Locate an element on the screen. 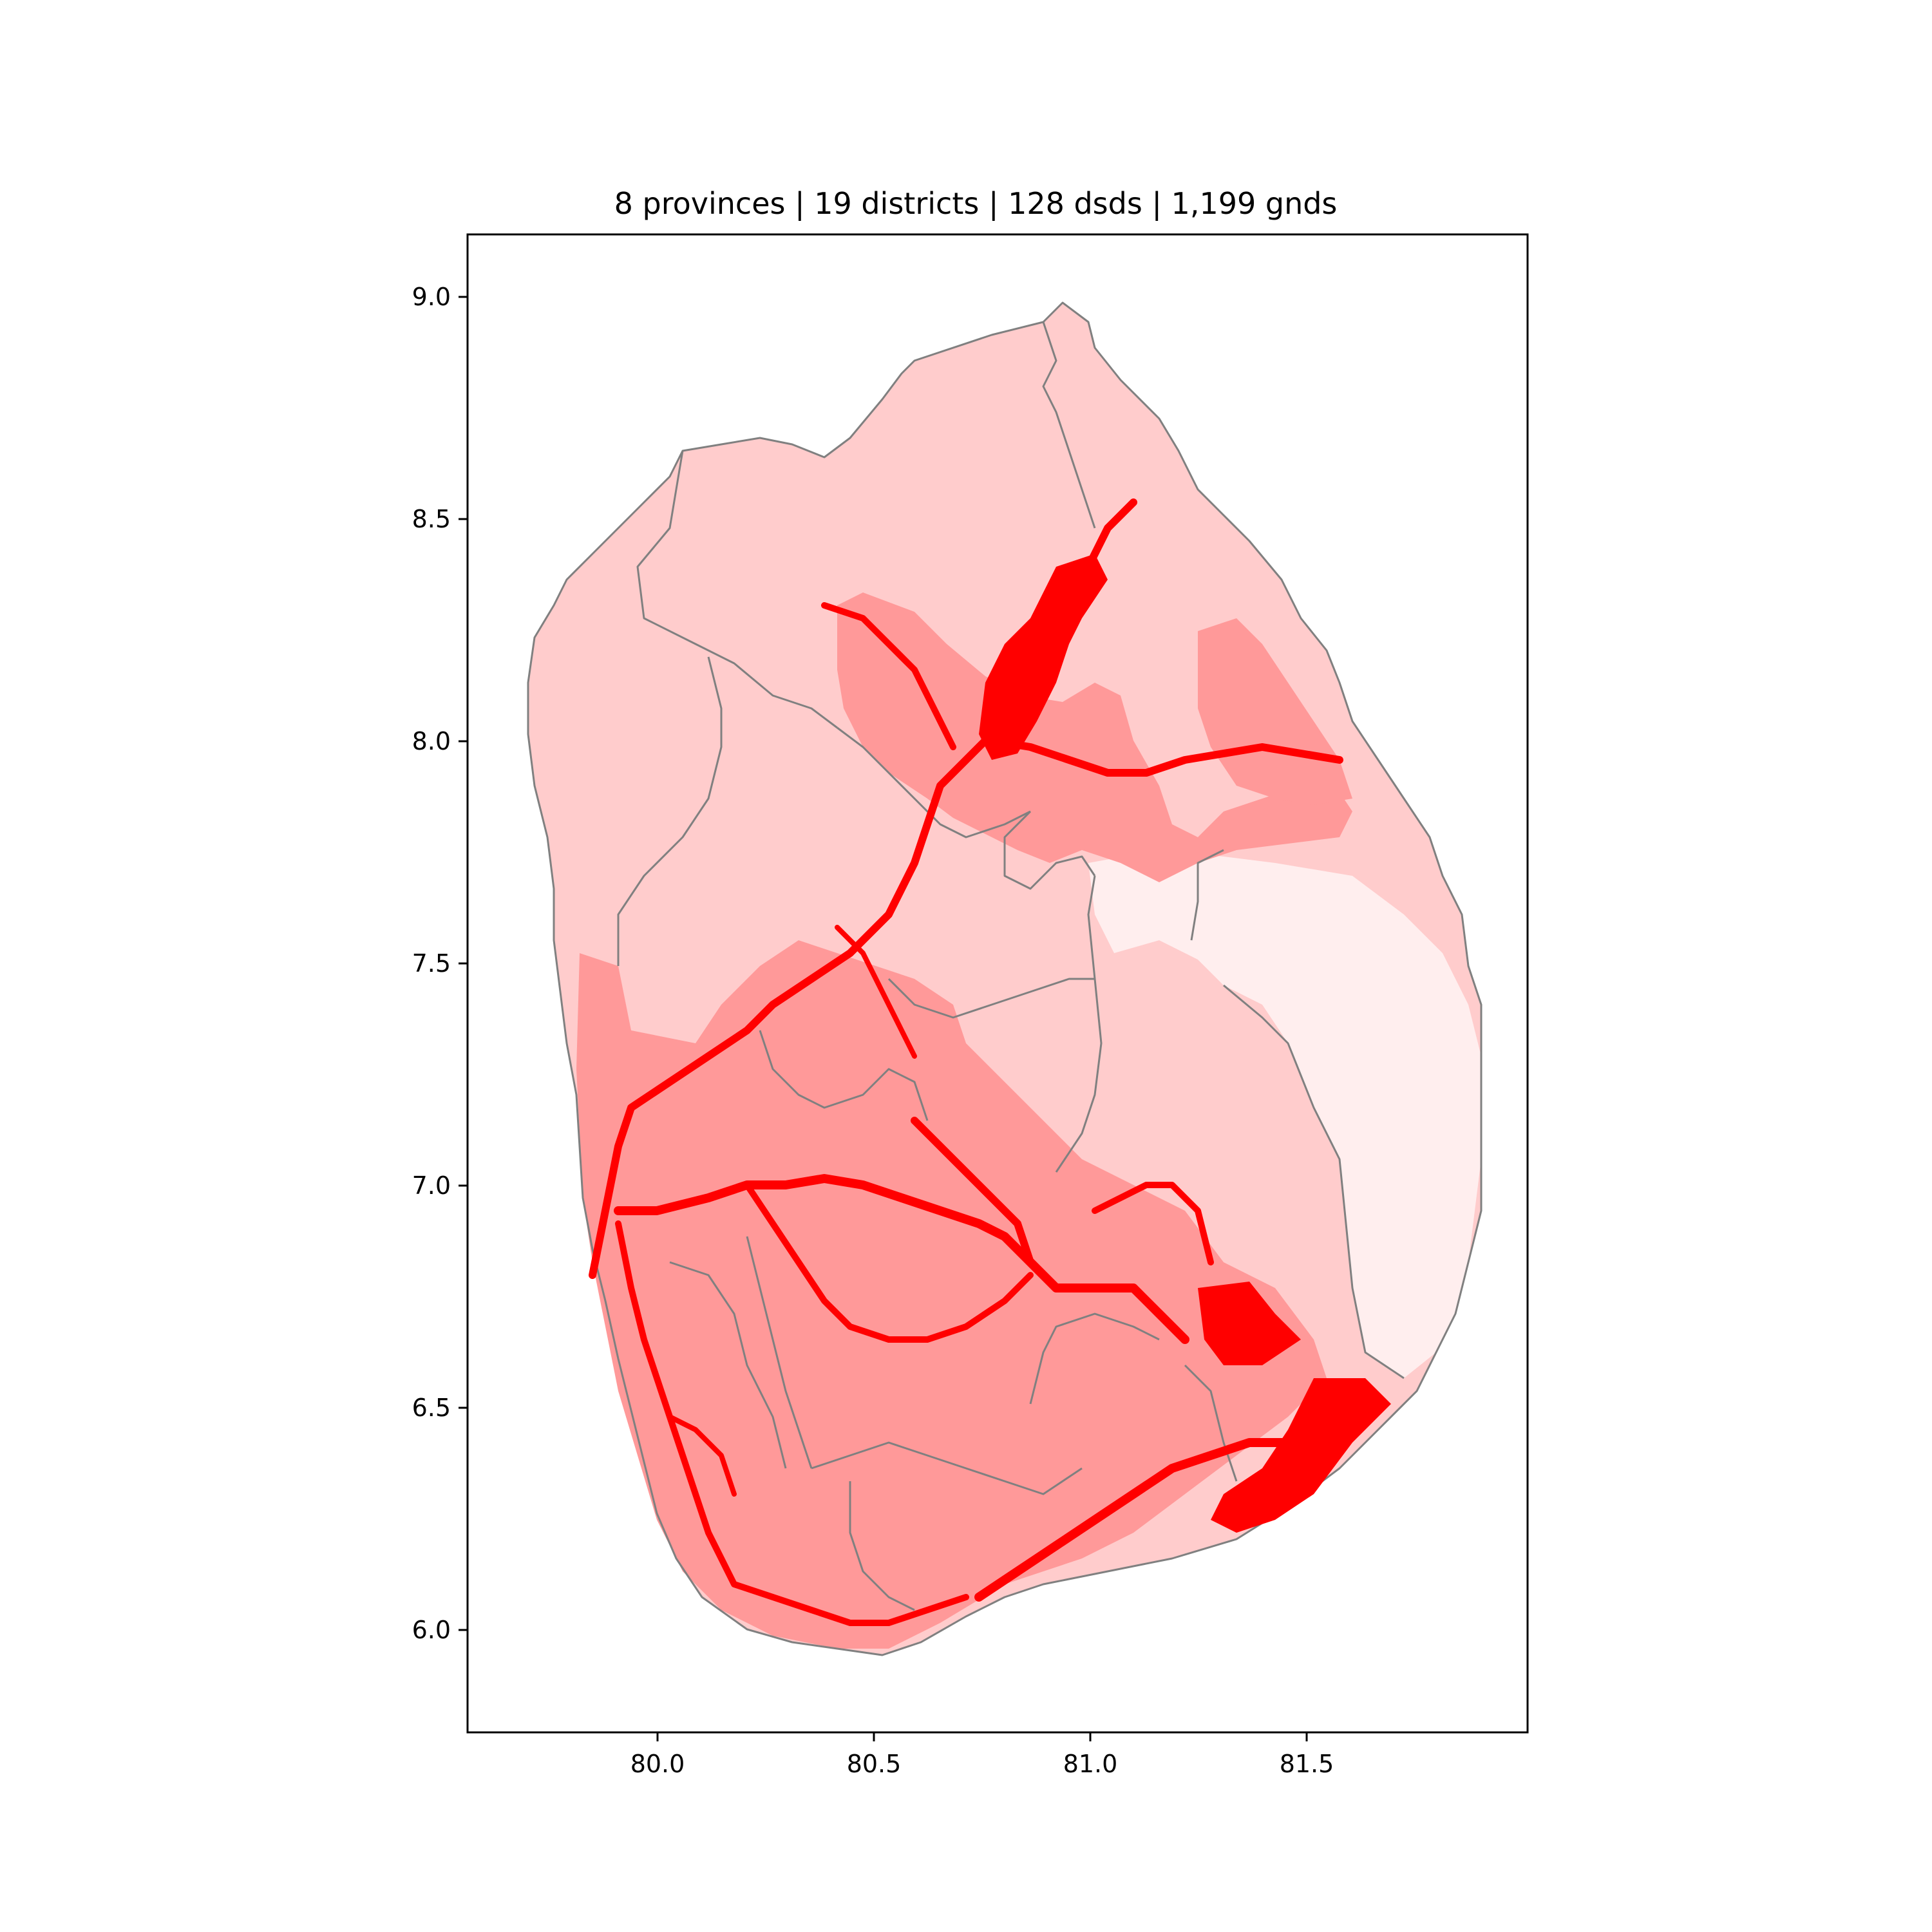  y-tick-label: 6.0 is located at coordinates (431, 1630).